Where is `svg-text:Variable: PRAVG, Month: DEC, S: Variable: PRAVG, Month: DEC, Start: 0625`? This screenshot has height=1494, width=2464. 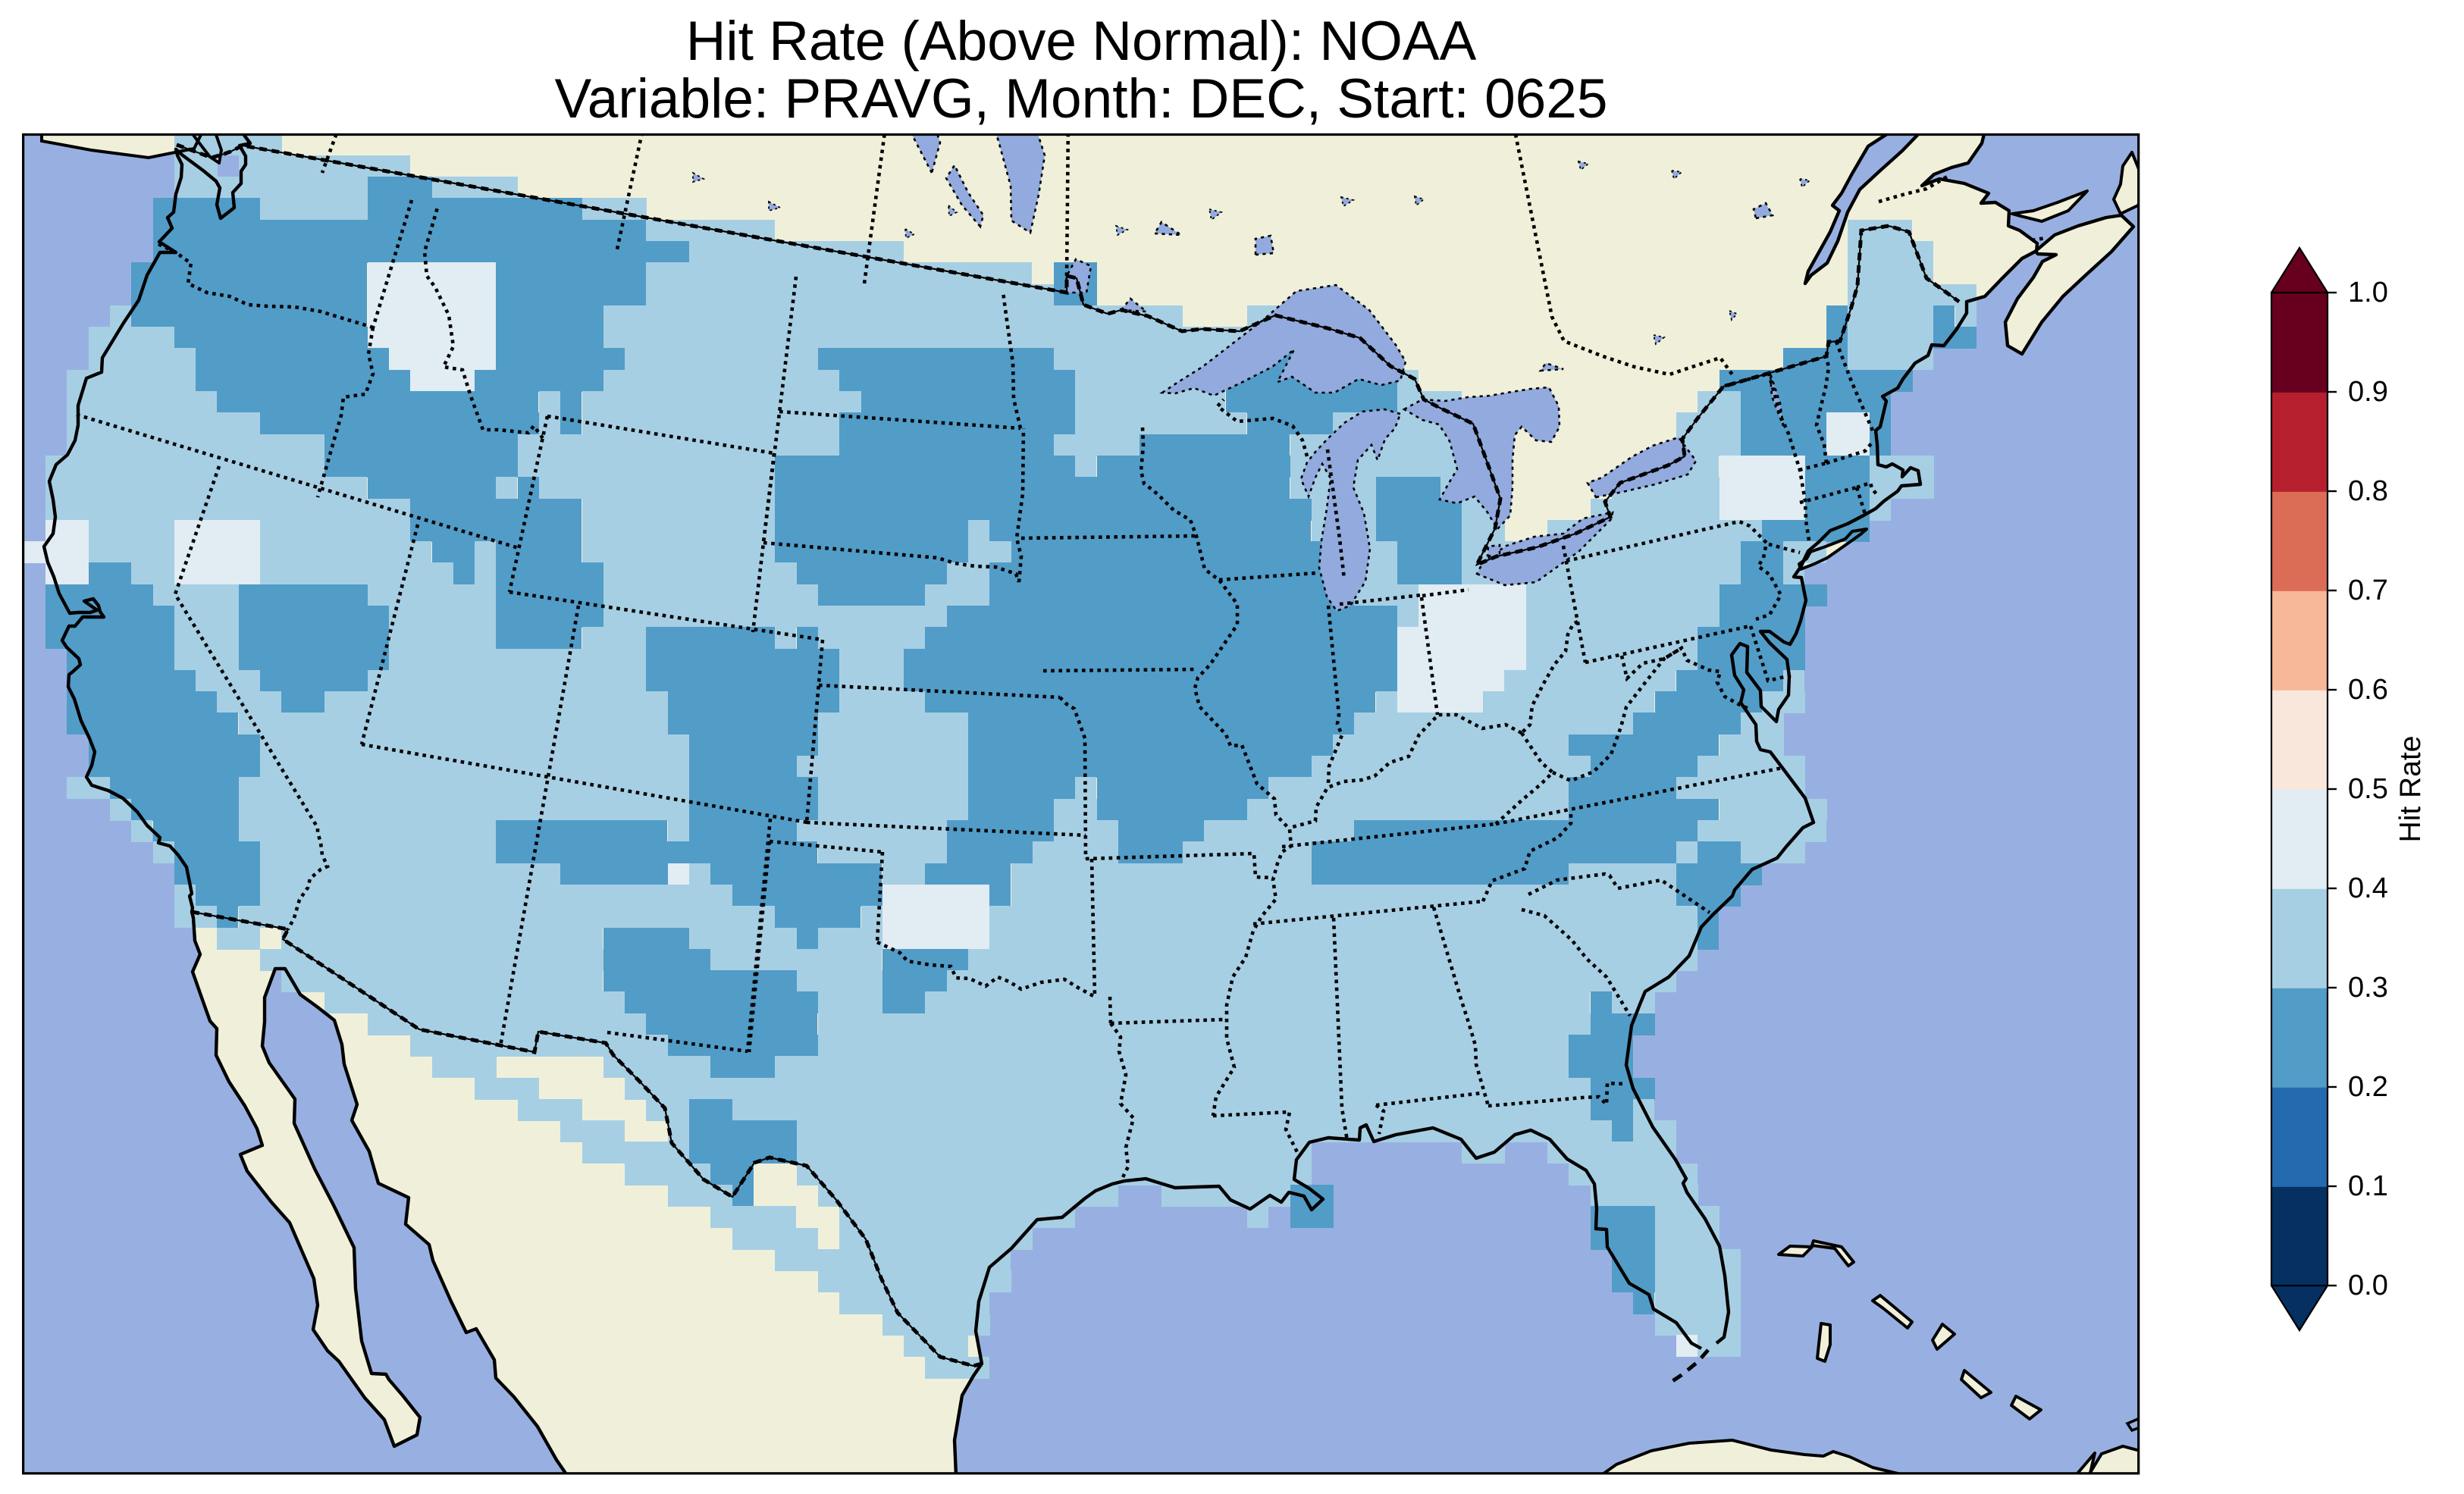
svg-text:Variable: PRAVG, Month: DEC, S: Variable: PRAVG, Month: DEC, Start: 0625 is located at coordinates (1081, 99).